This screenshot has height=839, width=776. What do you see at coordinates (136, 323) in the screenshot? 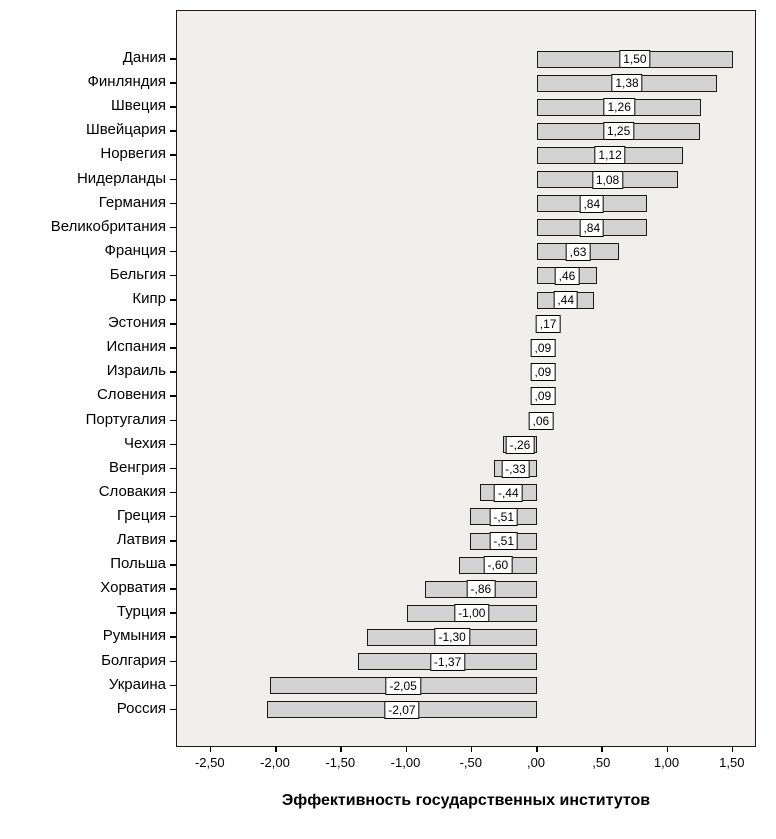
I see `category-label: Эстония` at bounding box center [136, 323].